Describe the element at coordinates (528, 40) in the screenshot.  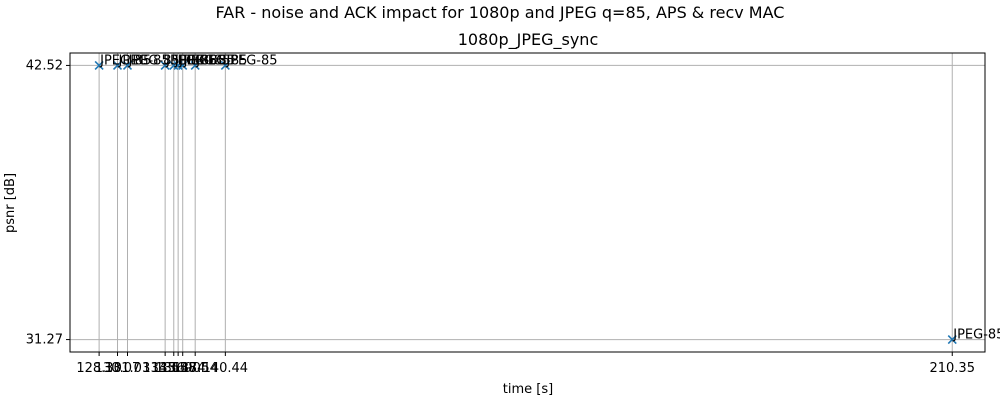
I see `chart-title: 1080p_JPEG_sync` at that location.